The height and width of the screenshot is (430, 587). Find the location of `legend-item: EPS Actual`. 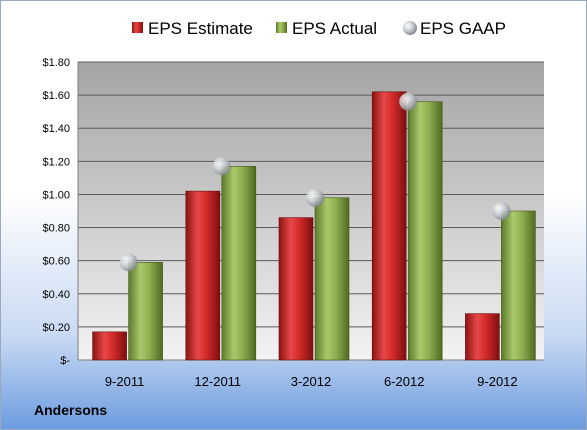

legend-item: EPS Actual is located at coordinates (326, 28).